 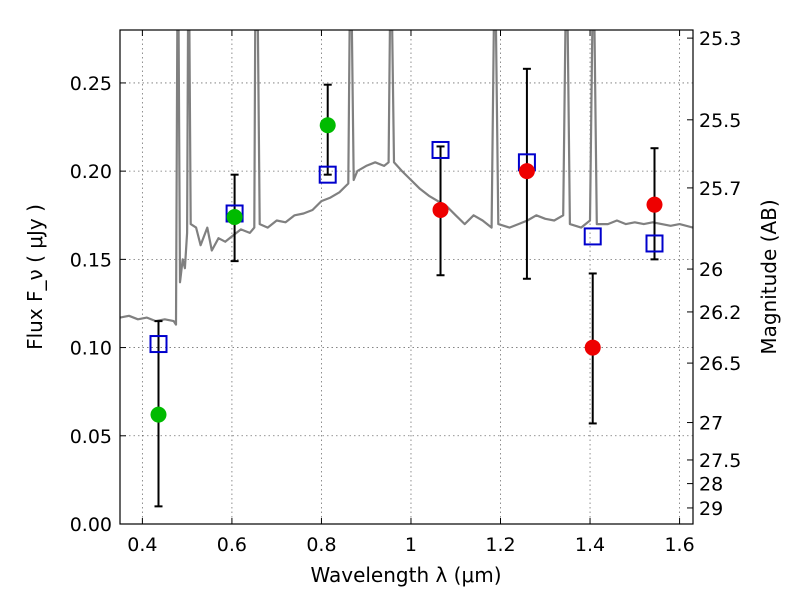 I want to click on y2-tick-label: 27.5, so click(x=720, y=461).